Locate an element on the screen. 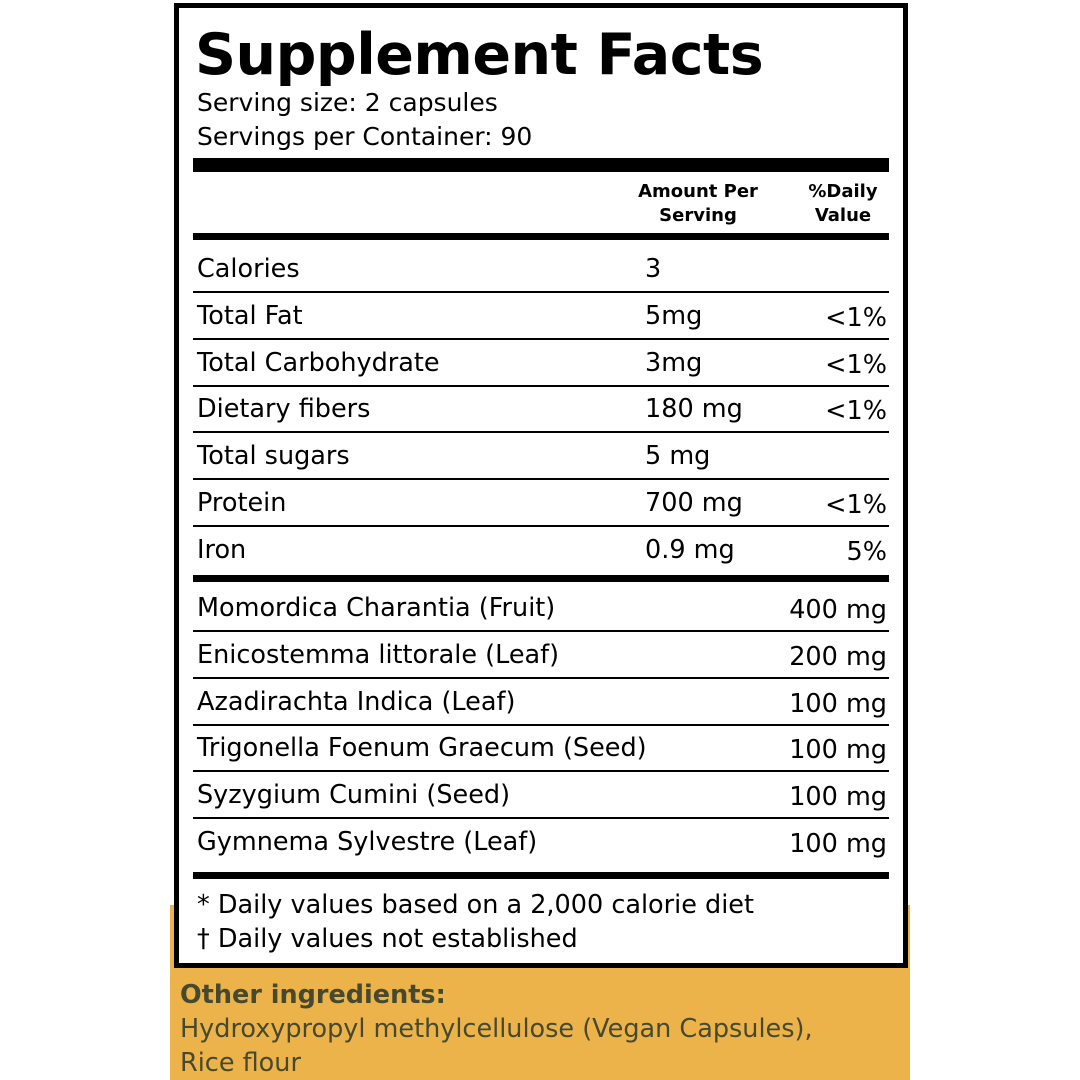  ingredient-row: Azadirachta Indica (Leaf) 100 mg is located at coordinates (541, 702).